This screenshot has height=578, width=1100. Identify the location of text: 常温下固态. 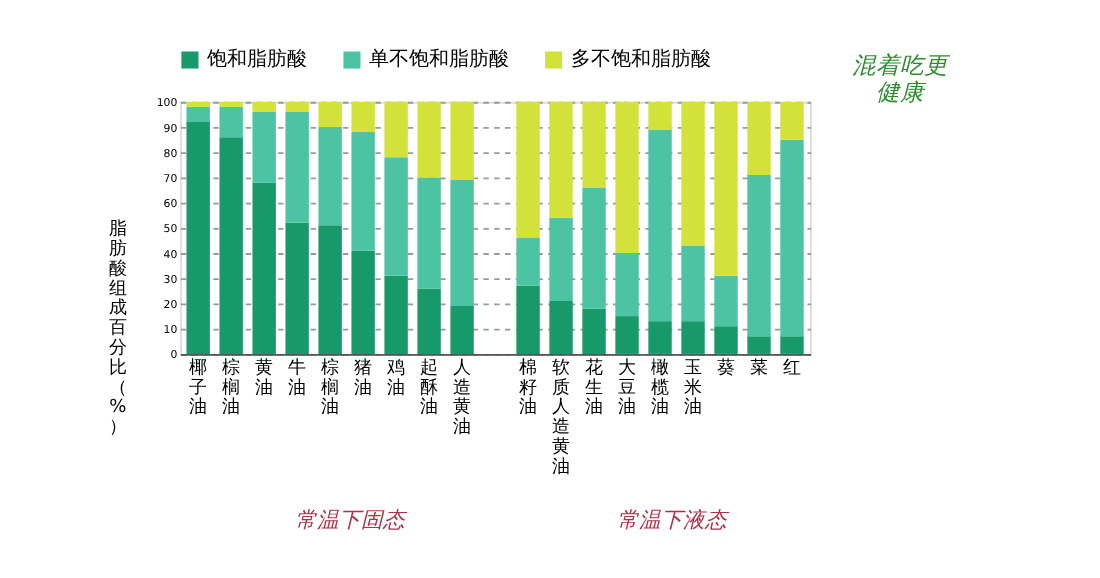
(352, 519).